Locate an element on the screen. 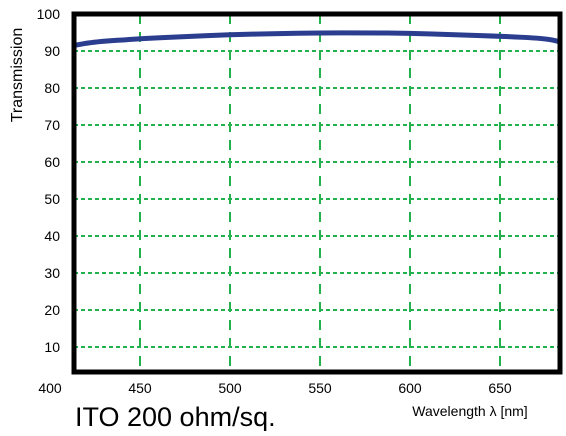 This screenshot has height=436, width=566. y-tick-label-40: 40 is located at coordinates (52, 236).